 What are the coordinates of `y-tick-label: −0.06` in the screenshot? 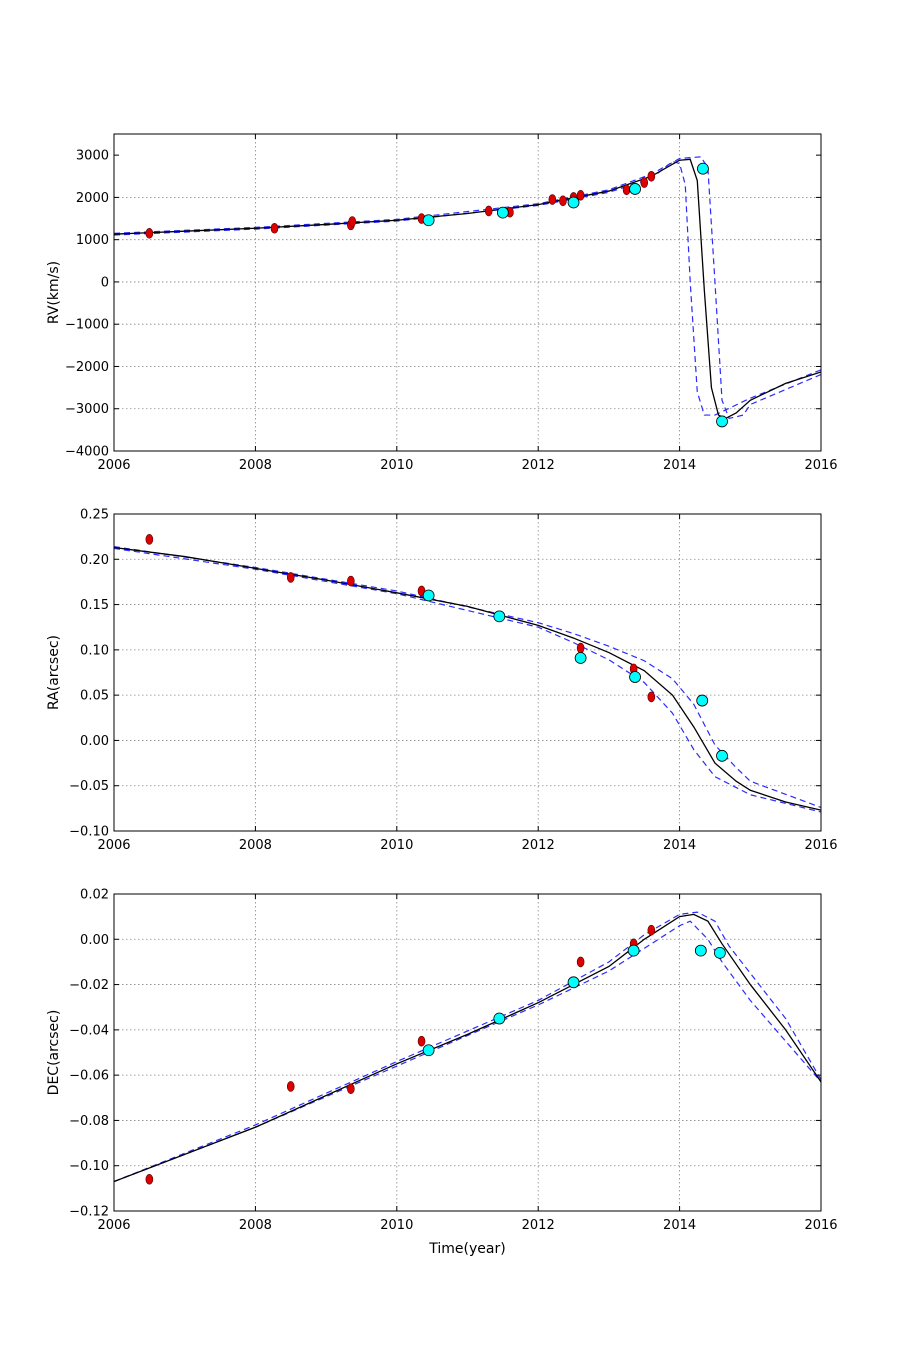 It's located at (89, 1076).